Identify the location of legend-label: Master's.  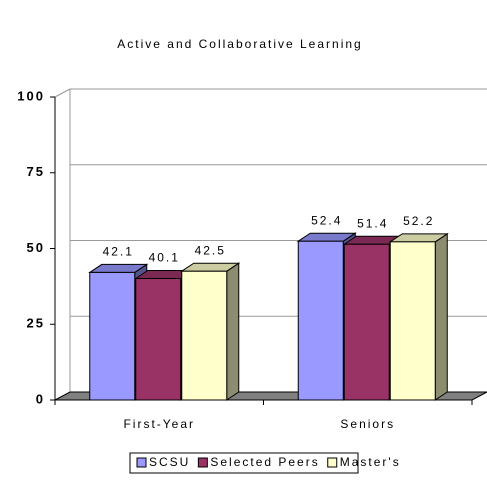
(370, 462).